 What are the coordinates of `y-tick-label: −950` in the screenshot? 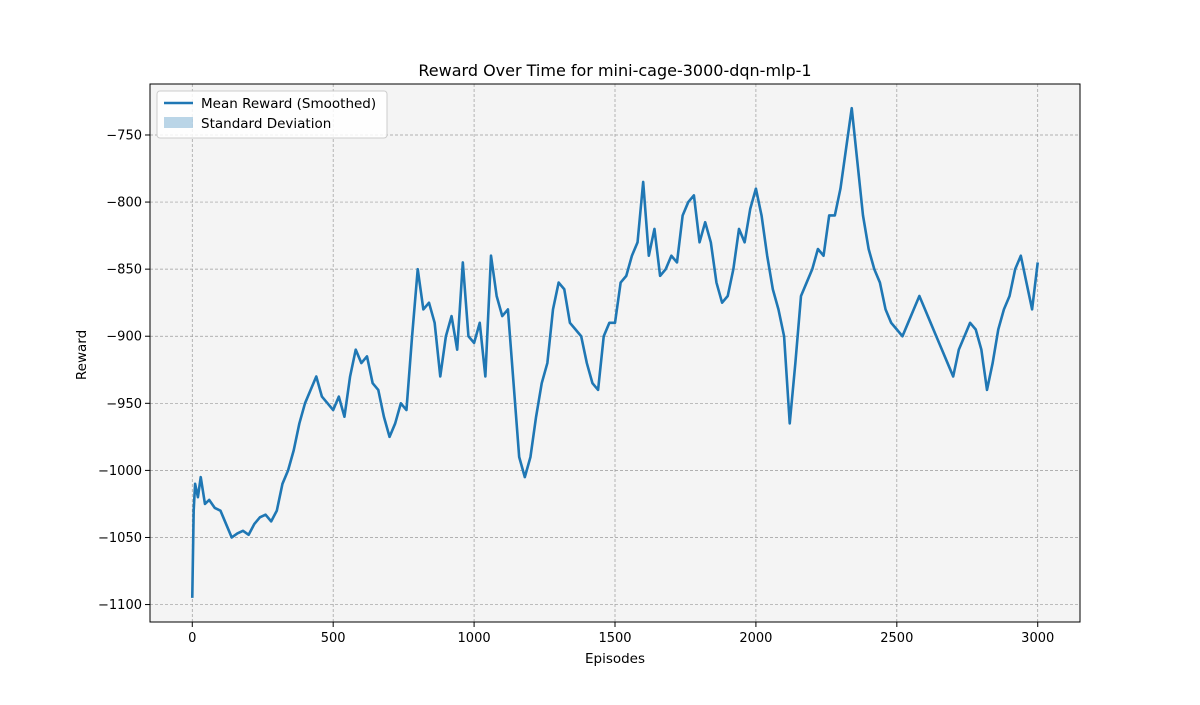 It's located at (124, 404).